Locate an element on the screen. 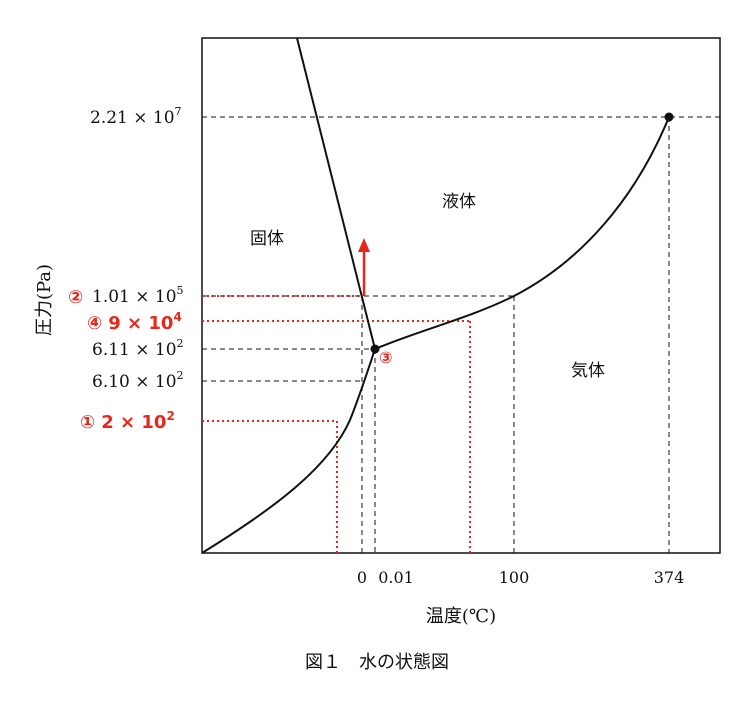  region-gas: 気体 is located at coordinates (588, 371).